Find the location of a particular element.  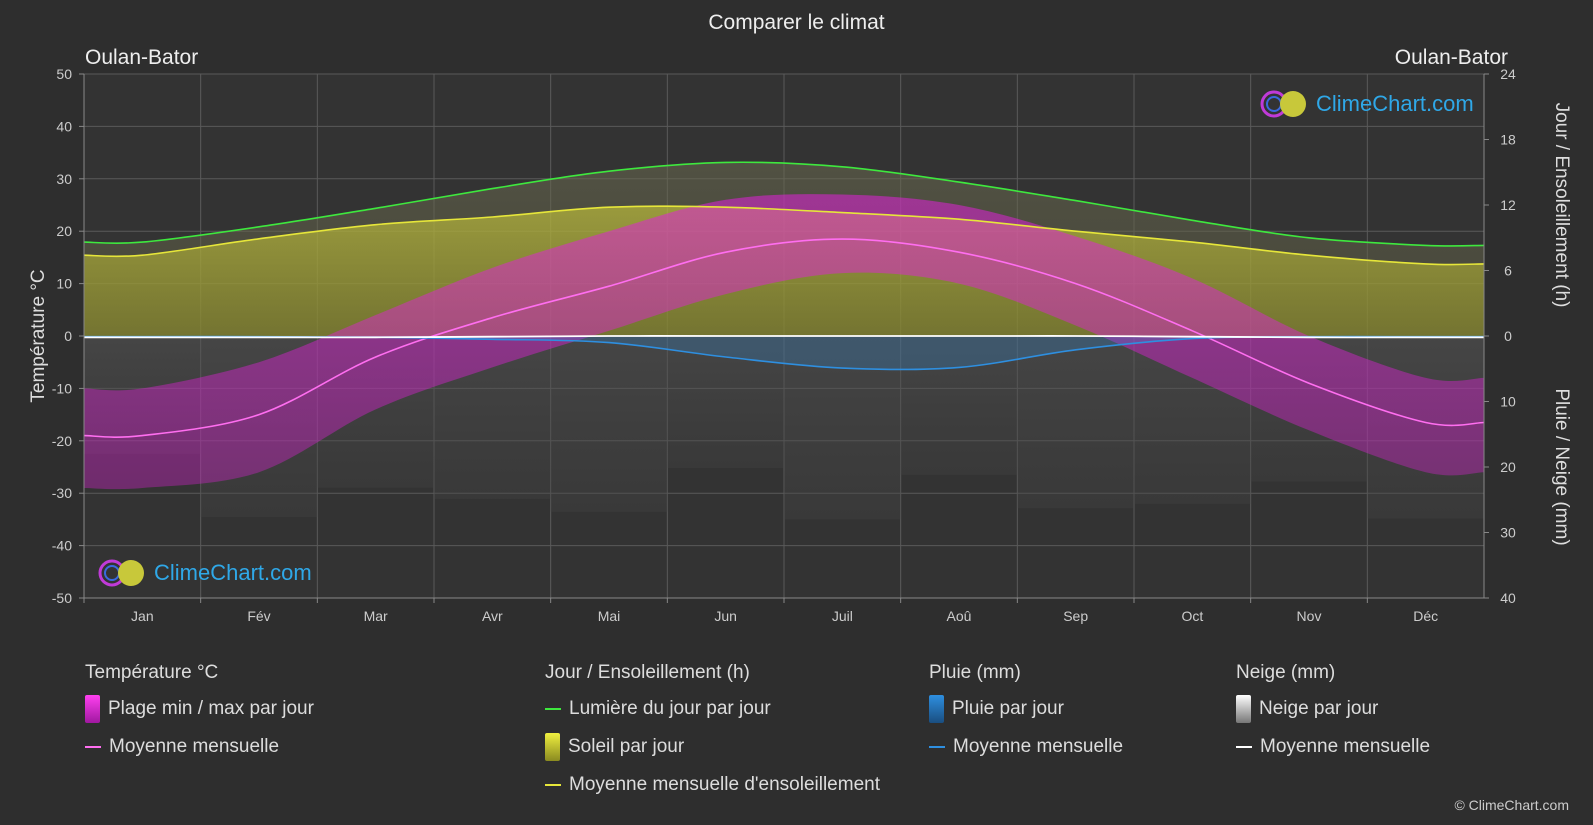

rain-swatch is located at coordinates (936, 709).